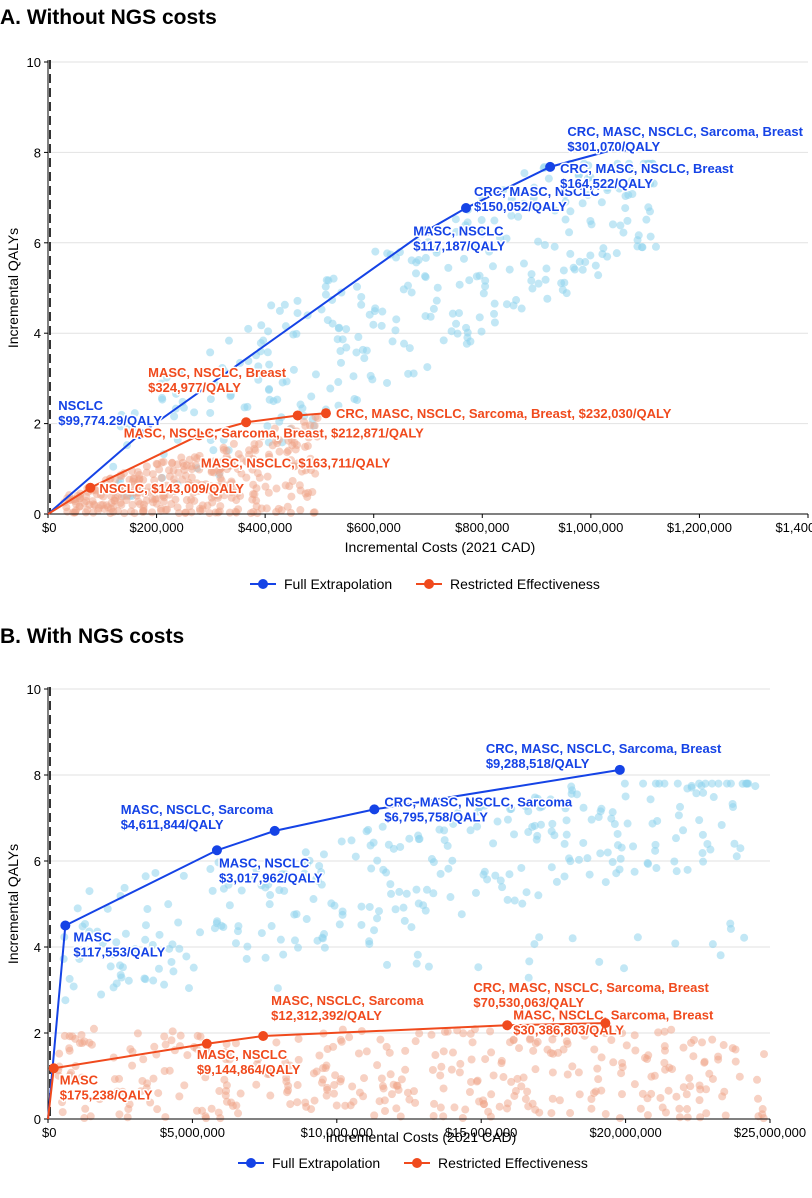  I want to click on full-label-halo: $150,052/QALY, so click(520, 206).